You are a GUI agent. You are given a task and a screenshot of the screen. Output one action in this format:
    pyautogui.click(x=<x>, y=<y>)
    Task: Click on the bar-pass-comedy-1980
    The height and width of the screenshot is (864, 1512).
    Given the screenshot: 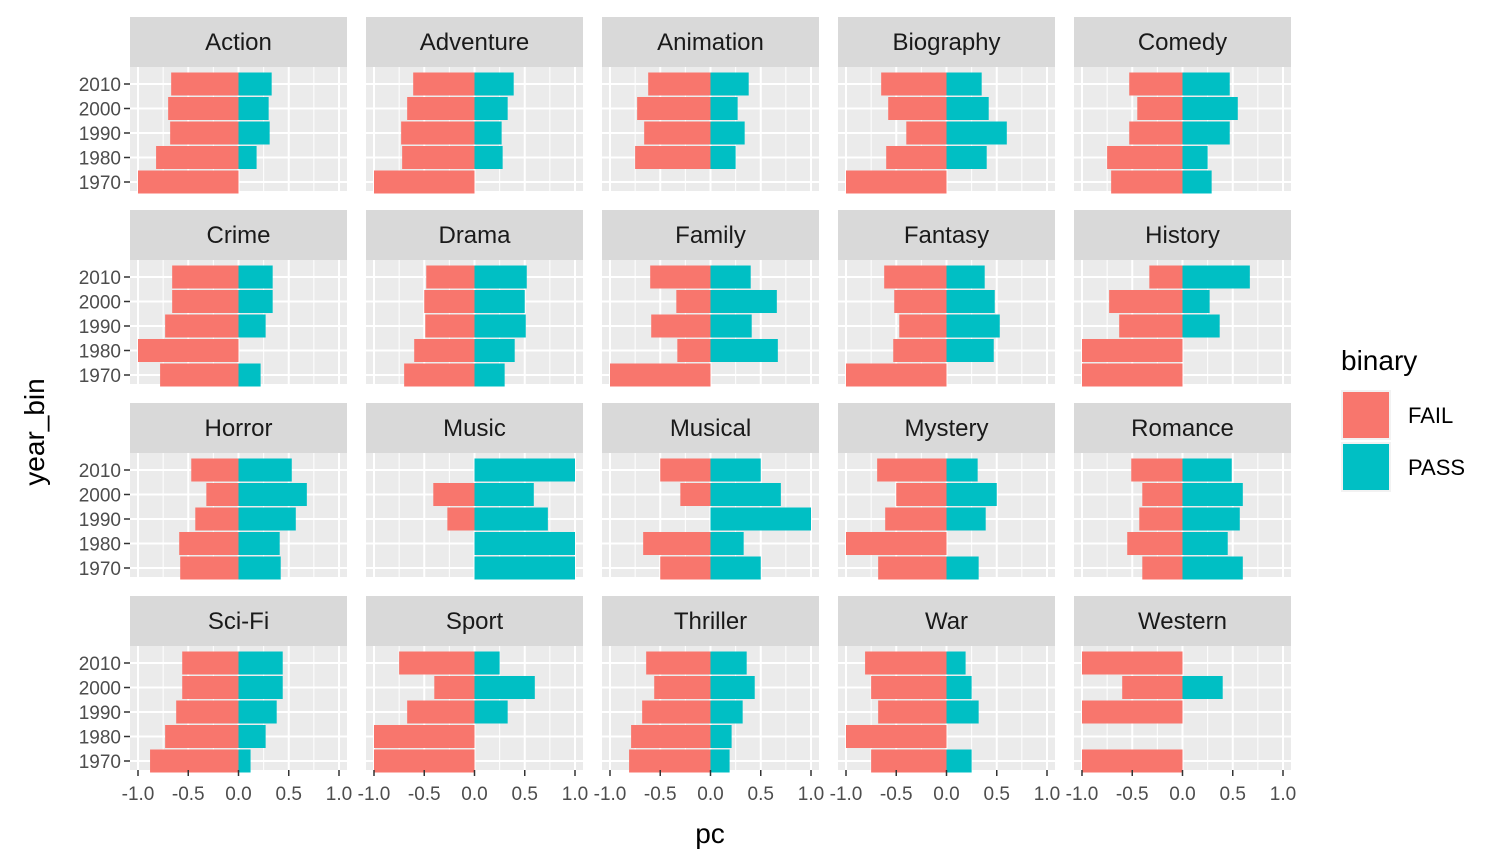 What is the action you would take?
    pyautogui.click(x=1195, y=157)
    